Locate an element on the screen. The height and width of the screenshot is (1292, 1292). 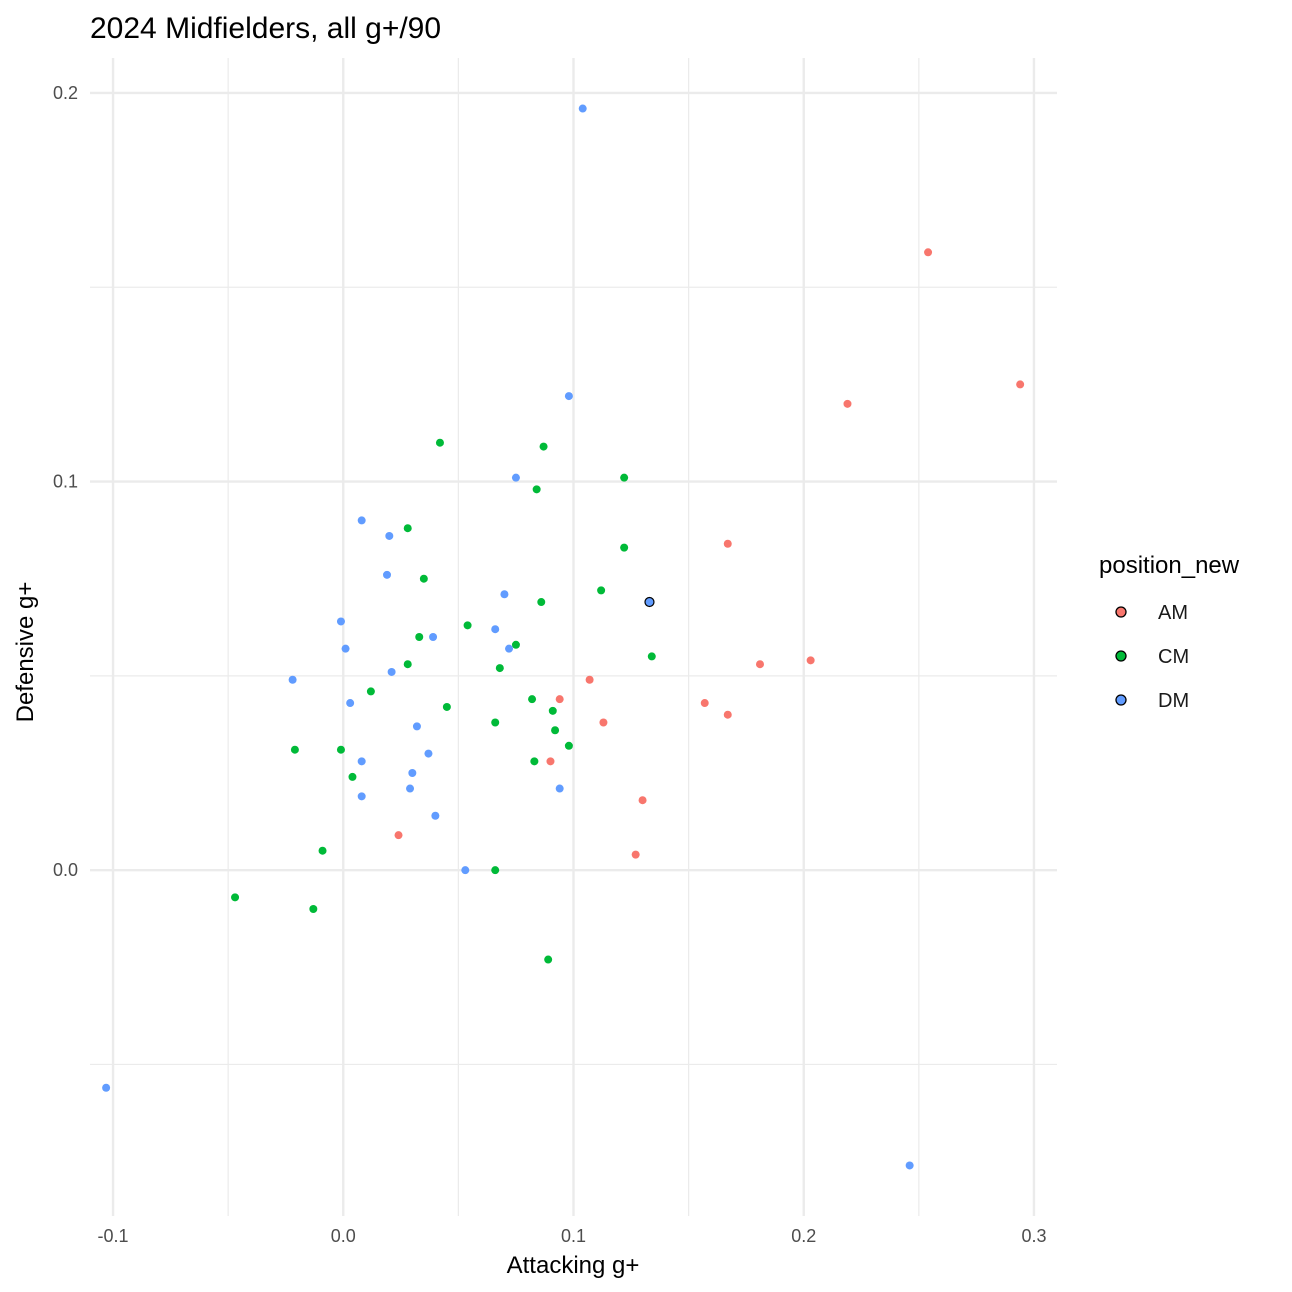
y-axis-title: Defensive g+ is located at coordinates (25, 652).